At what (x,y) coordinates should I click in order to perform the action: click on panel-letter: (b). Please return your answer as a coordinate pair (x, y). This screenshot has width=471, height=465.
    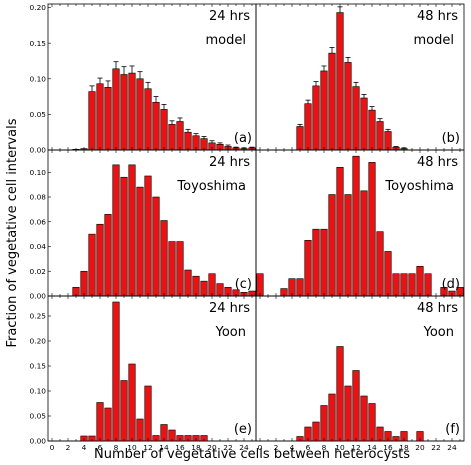
    Looking at the image, I should click on (451, 138).